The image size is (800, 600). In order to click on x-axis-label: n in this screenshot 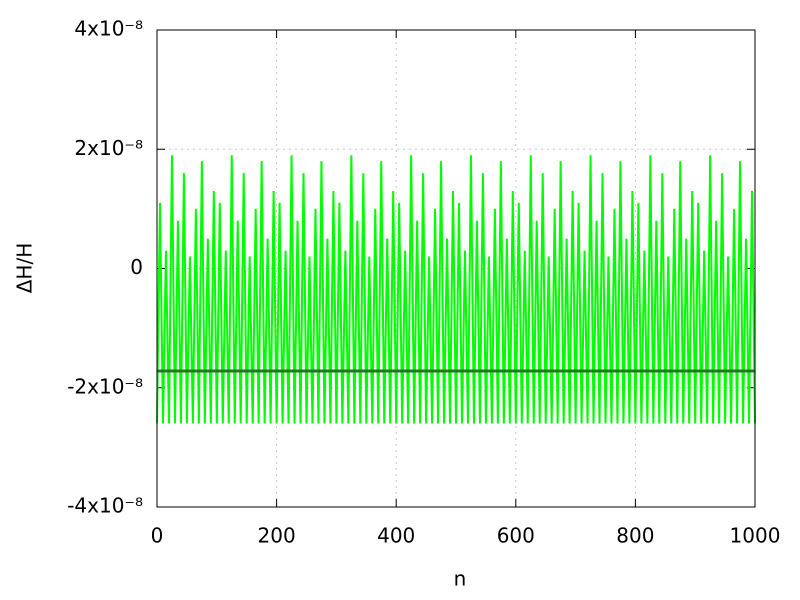, I will do `click(460, 579)`.